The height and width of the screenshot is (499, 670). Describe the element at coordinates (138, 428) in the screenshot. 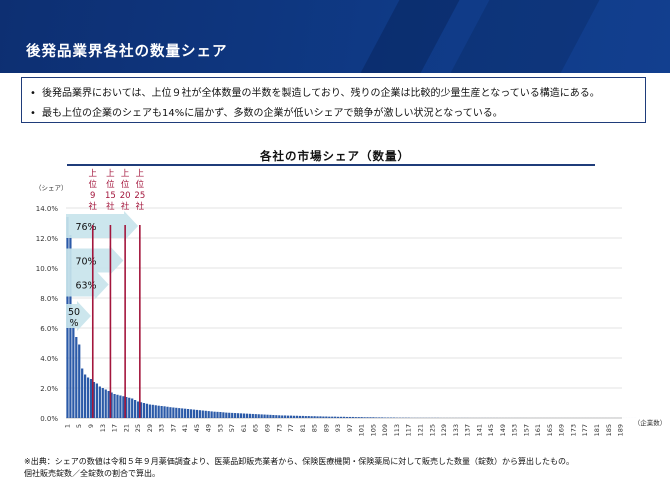

I see `x-tick-label: 25` at that location.